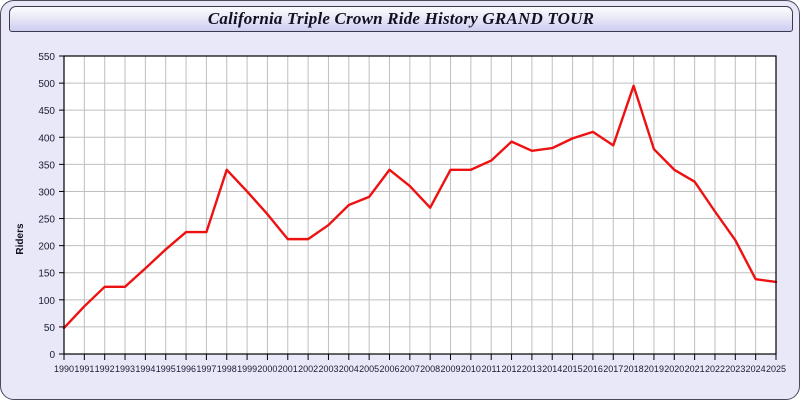  What do you see at coordinates (735, 369) in the screenshot?
I see `x-tick-label: 2023` at bounding box center [735, 369].